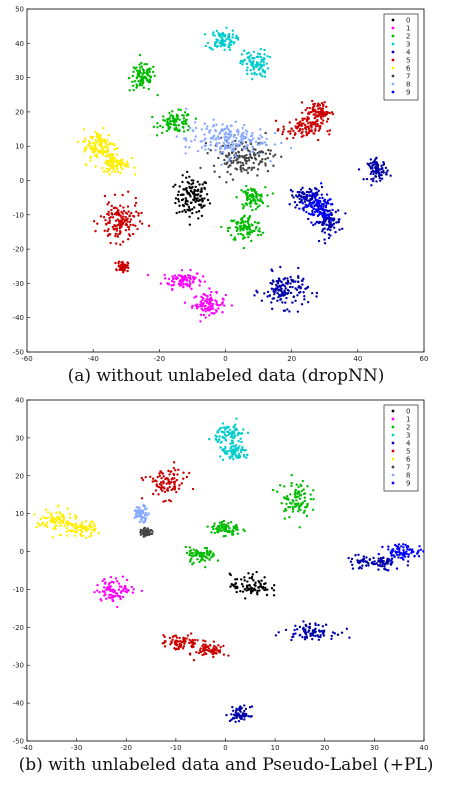 Image resolution: width=452 pixels, height=787 pixels. I want to click on legend-label: 9, so click(408, 93).